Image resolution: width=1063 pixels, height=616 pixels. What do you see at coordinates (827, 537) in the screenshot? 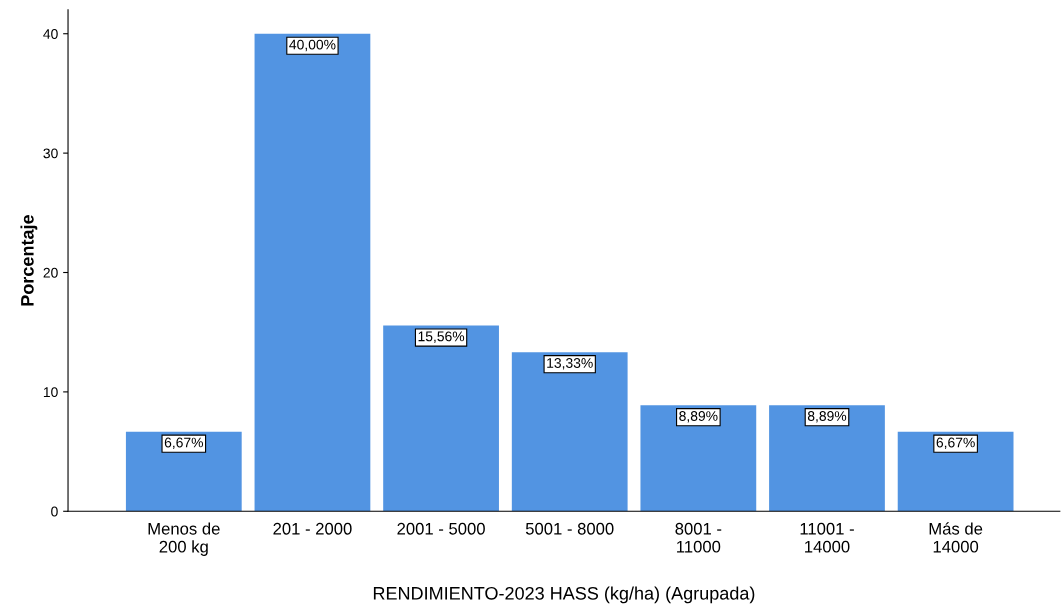
I see `x-tick-label: 11001 - 14000` at bounding box center [827, 537].